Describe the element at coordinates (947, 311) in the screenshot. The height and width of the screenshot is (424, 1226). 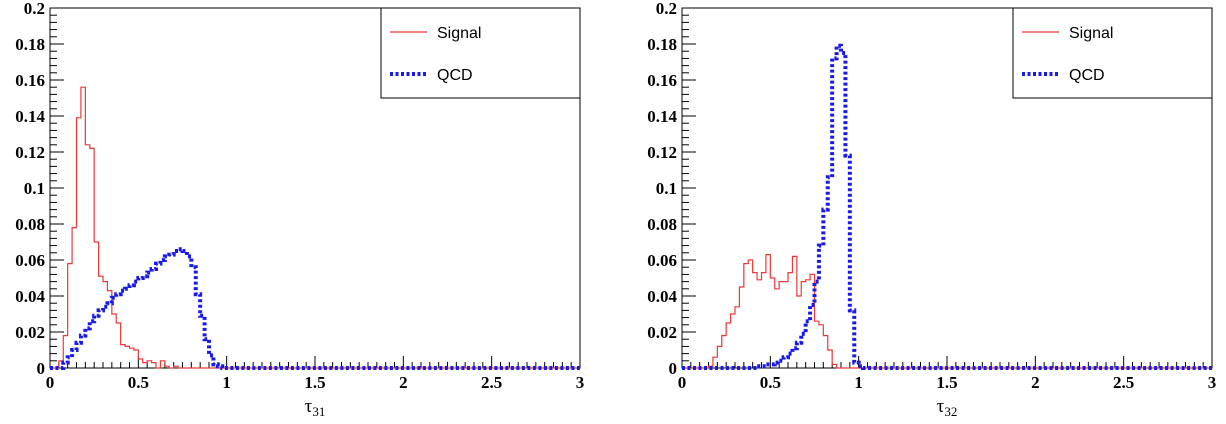
I see `series-line-signal` at that location.